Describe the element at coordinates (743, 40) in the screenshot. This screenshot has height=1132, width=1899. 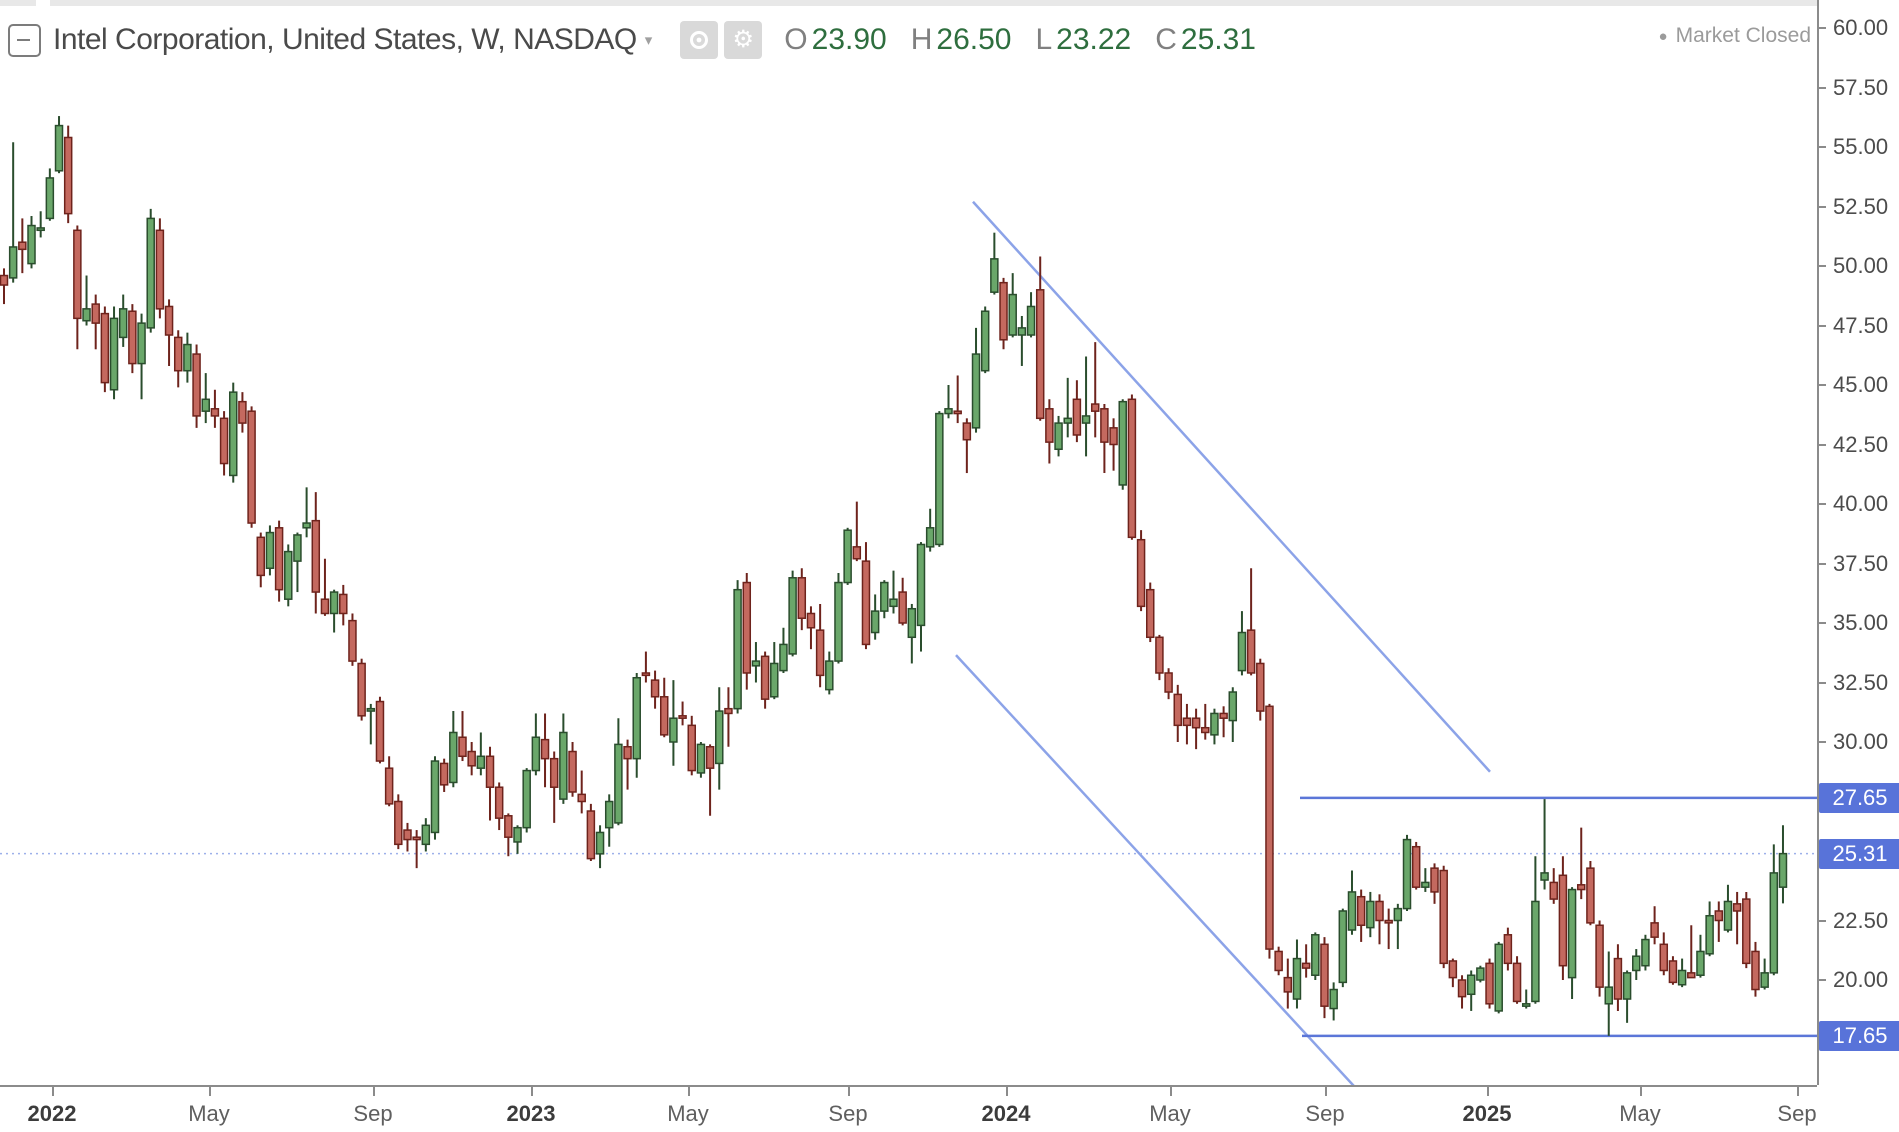
I see `settings-button: ⚙` at that location.